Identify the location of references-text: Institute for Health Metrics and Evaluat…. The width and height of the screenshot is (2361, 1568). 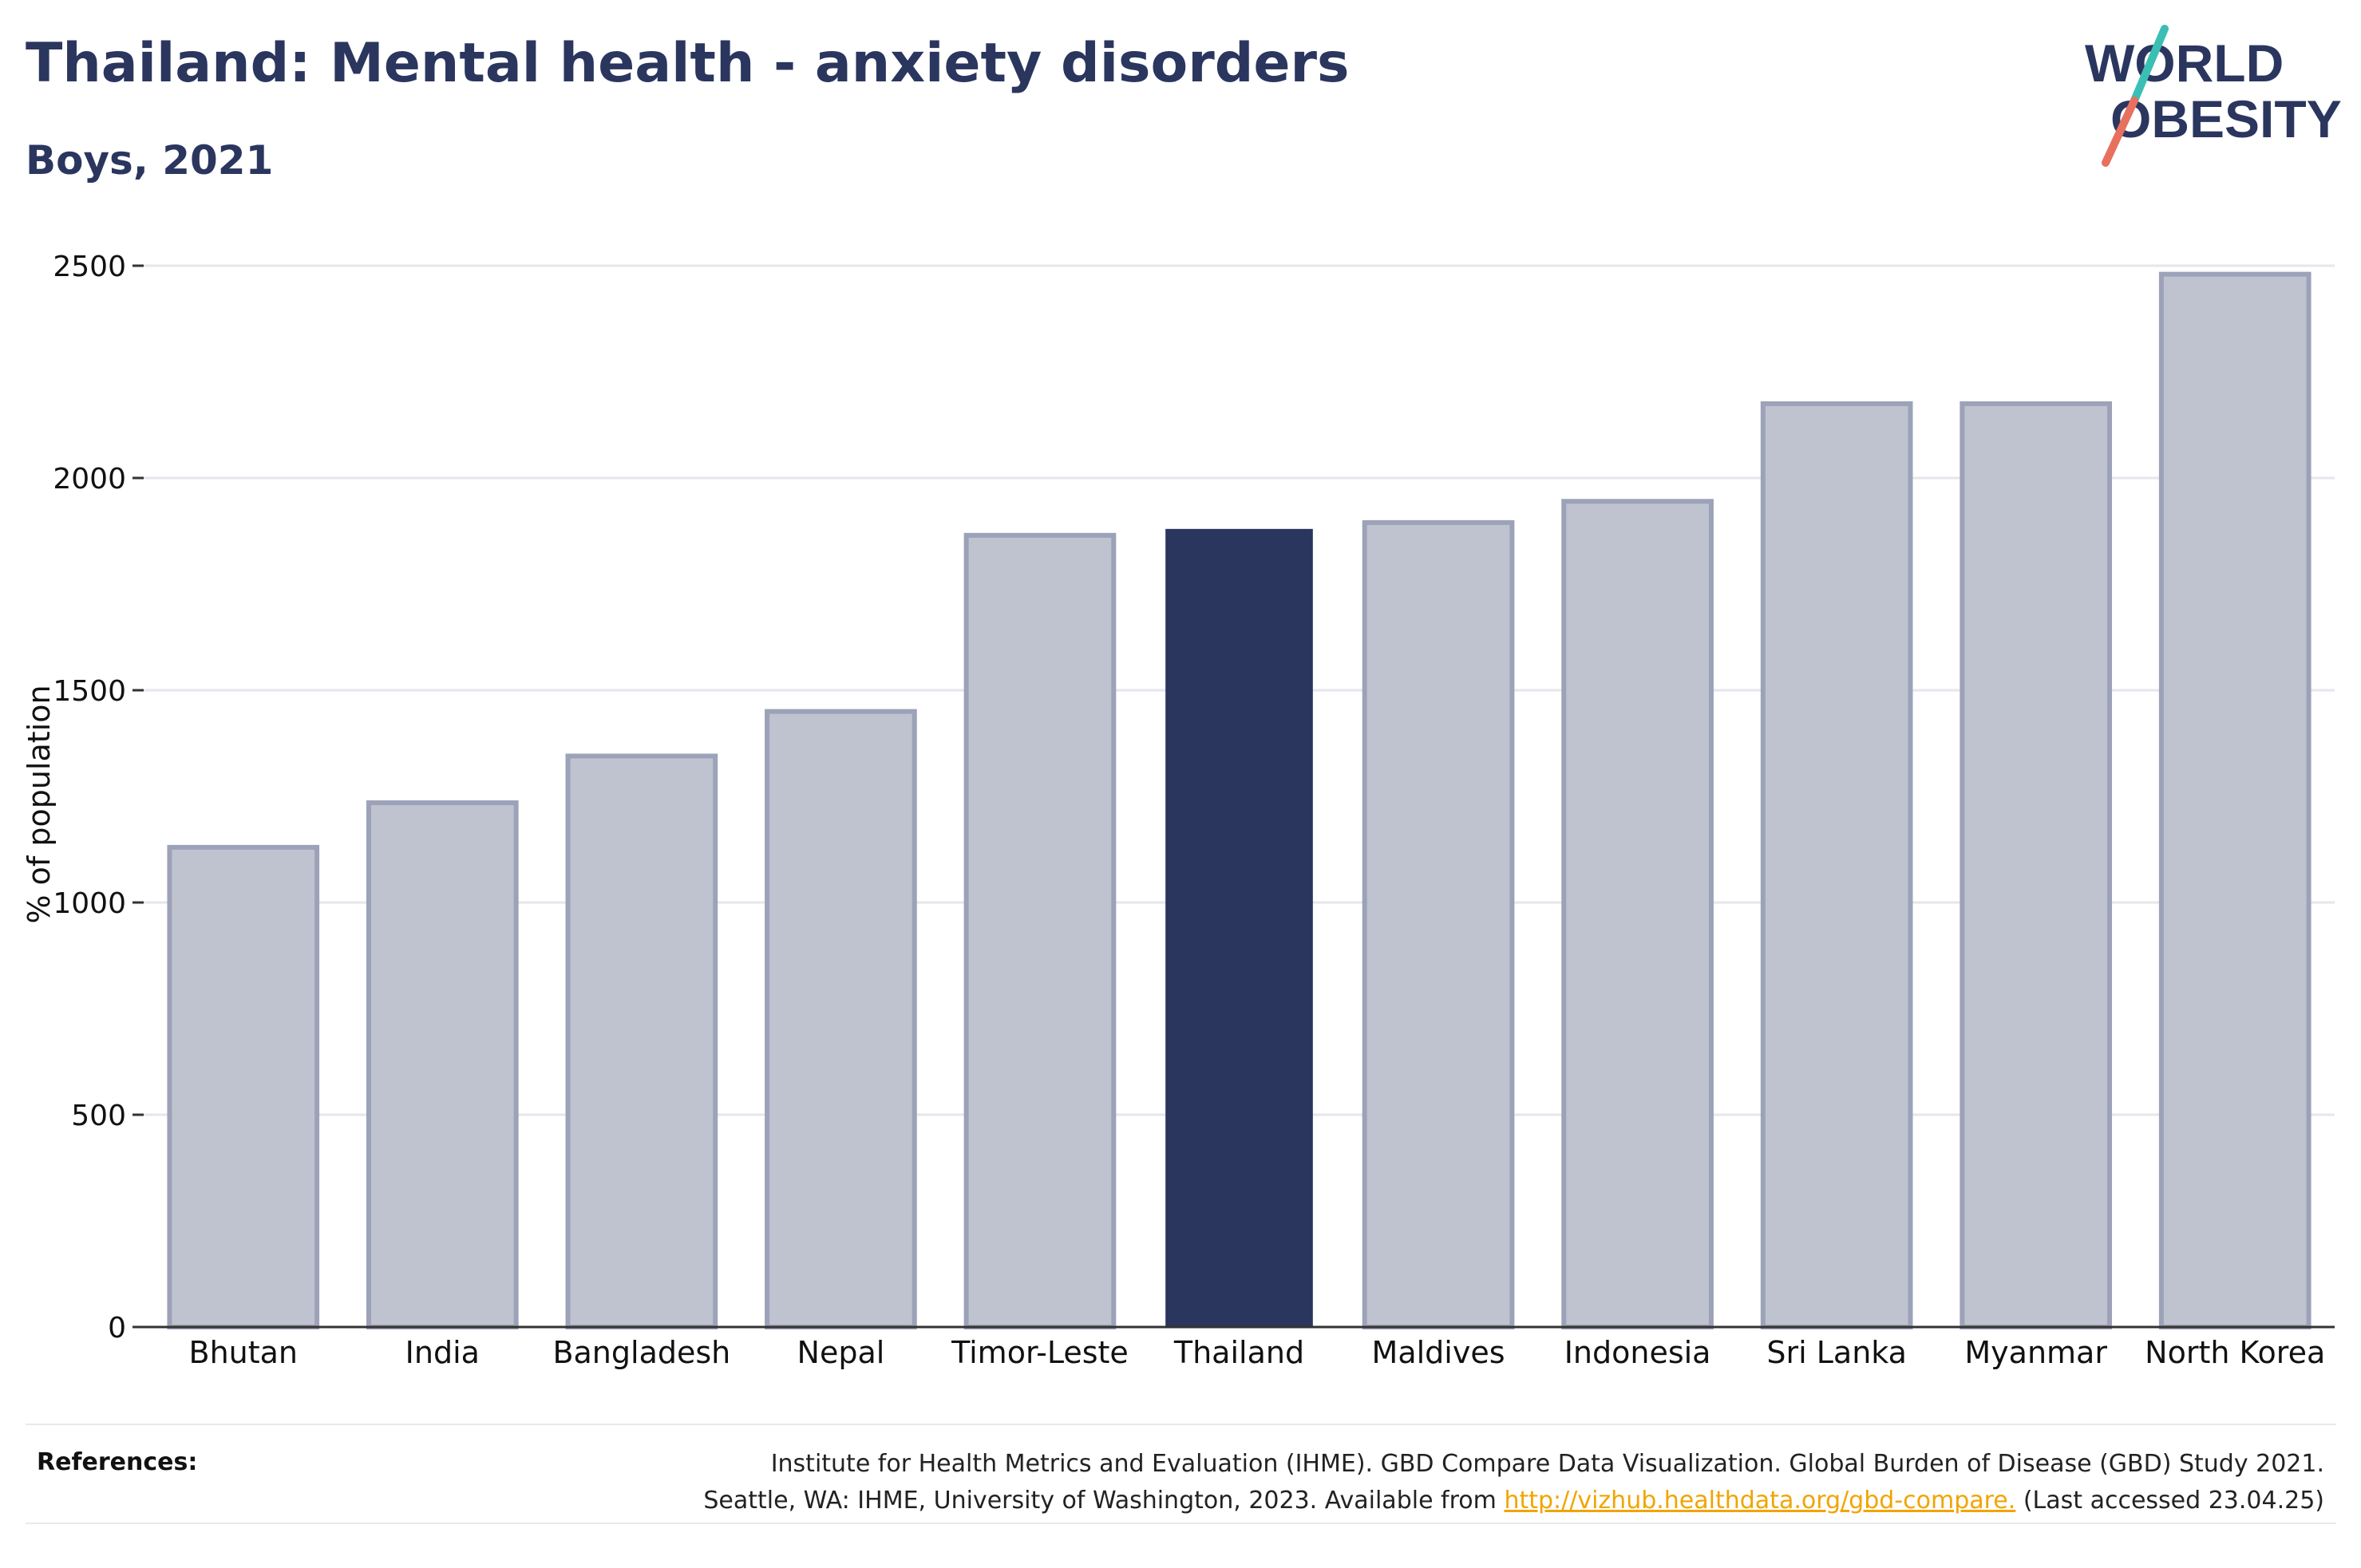
(1406, 1482).